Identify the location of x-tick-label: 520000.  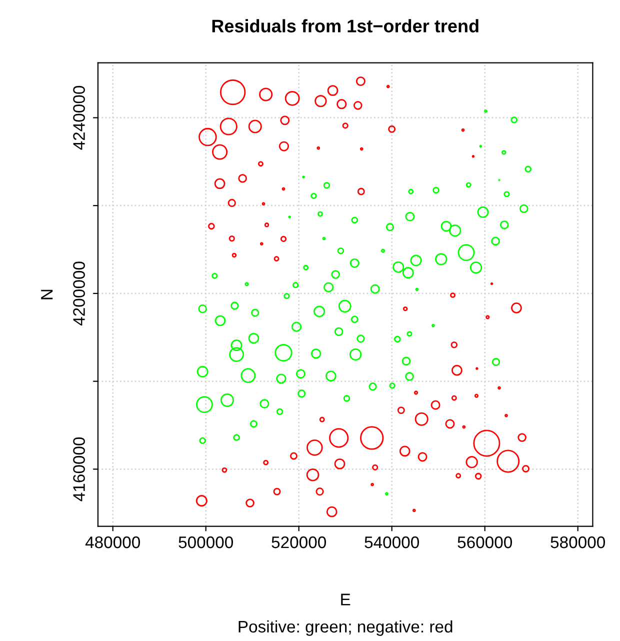
(299, 542).